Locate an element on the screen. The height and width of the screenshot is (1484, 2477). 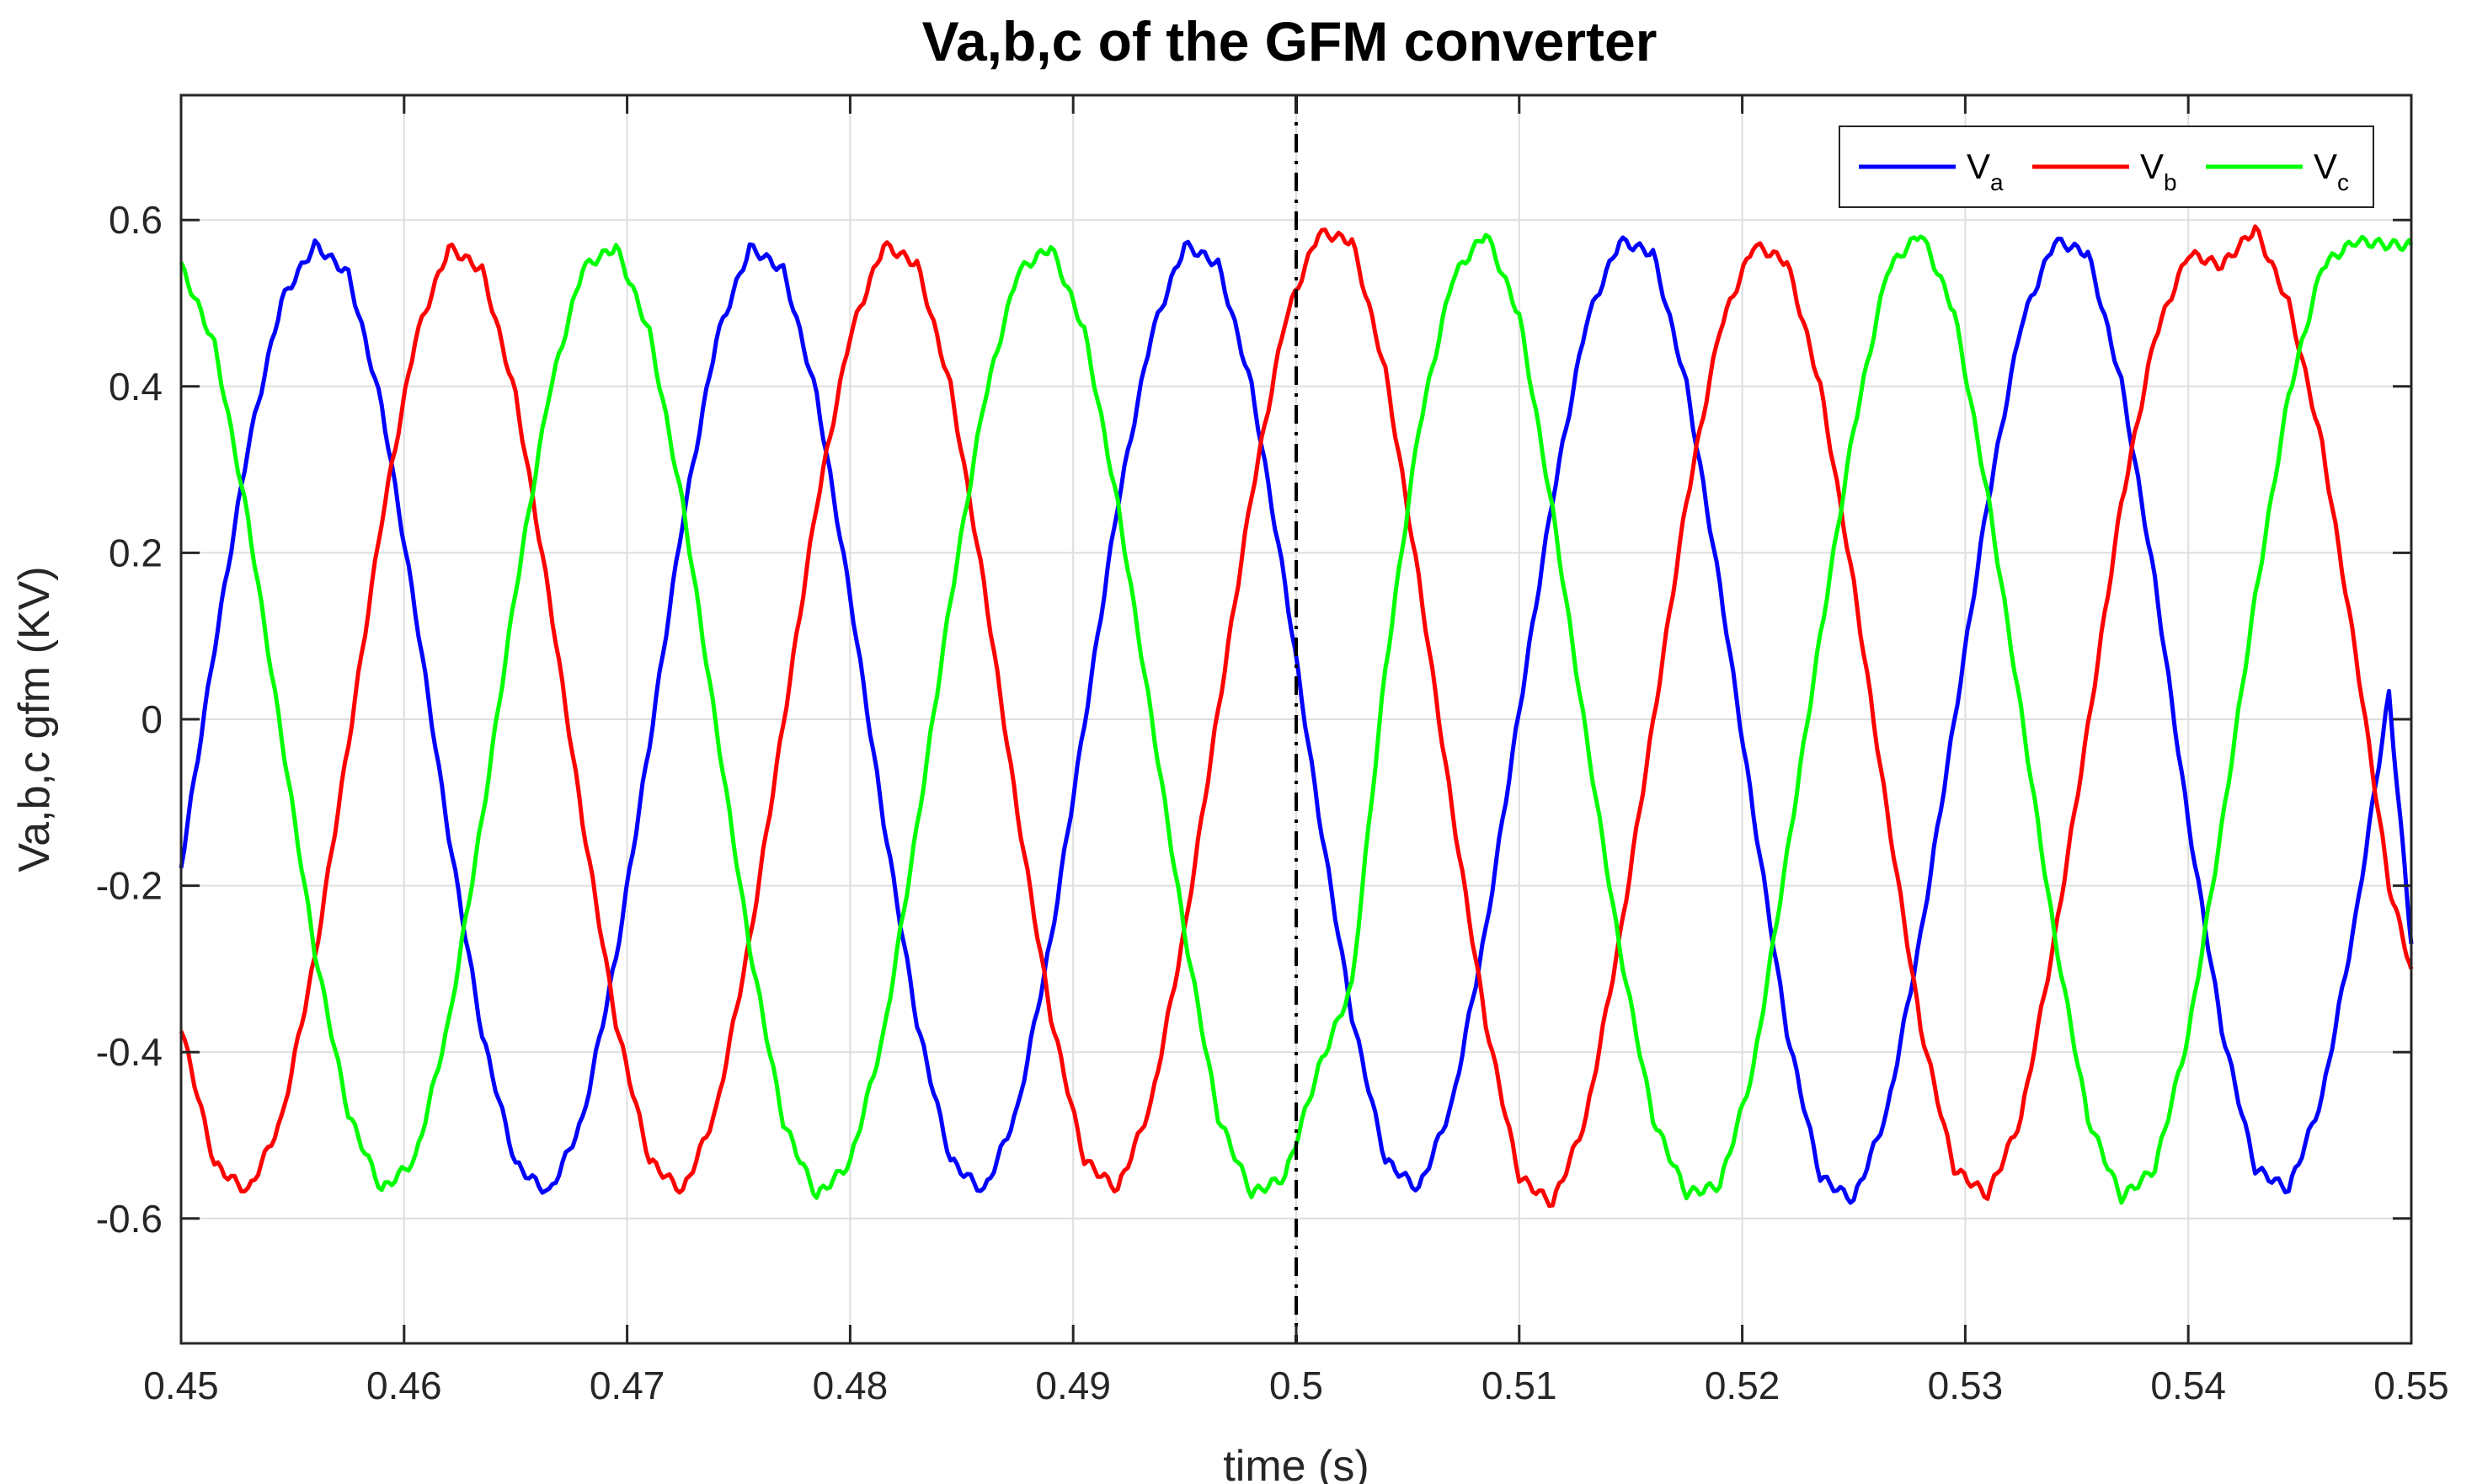
y-tick-label-5: 0.4 is located at coordinates (136, 387).